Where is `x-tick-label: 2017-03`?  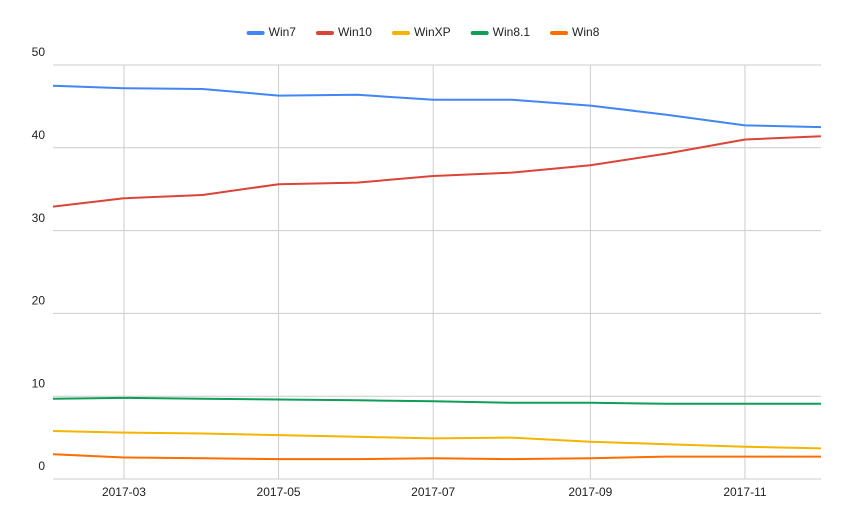 x-tick-label: 2017-03 is located at coordinates (124, 492).